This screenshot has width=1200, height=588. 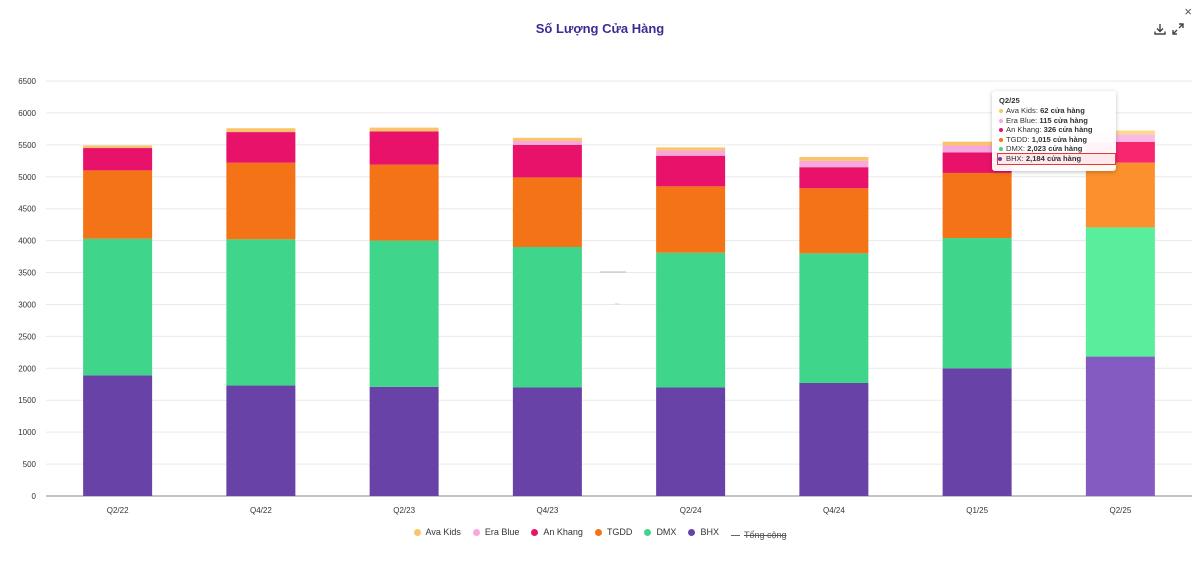 I want to click on tooltip-series-name: Era Blue, so click(x=1021, y=120).